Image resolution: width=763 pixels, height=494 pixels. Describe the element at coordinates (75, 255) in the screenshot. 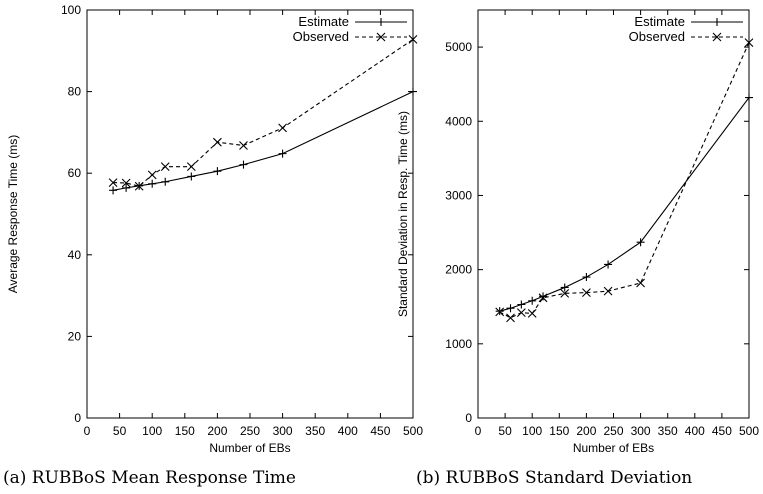

I see `chart-a-y-tick-label: 40` at that location.